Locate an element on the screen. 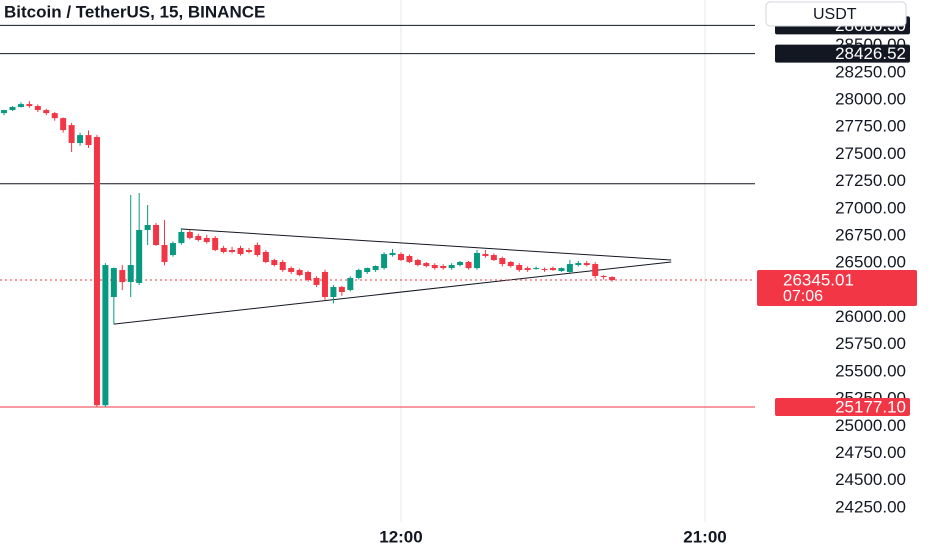 The width and height of the screenshot is (932, 550). currency-button-box is located at coordinates (836, 14).